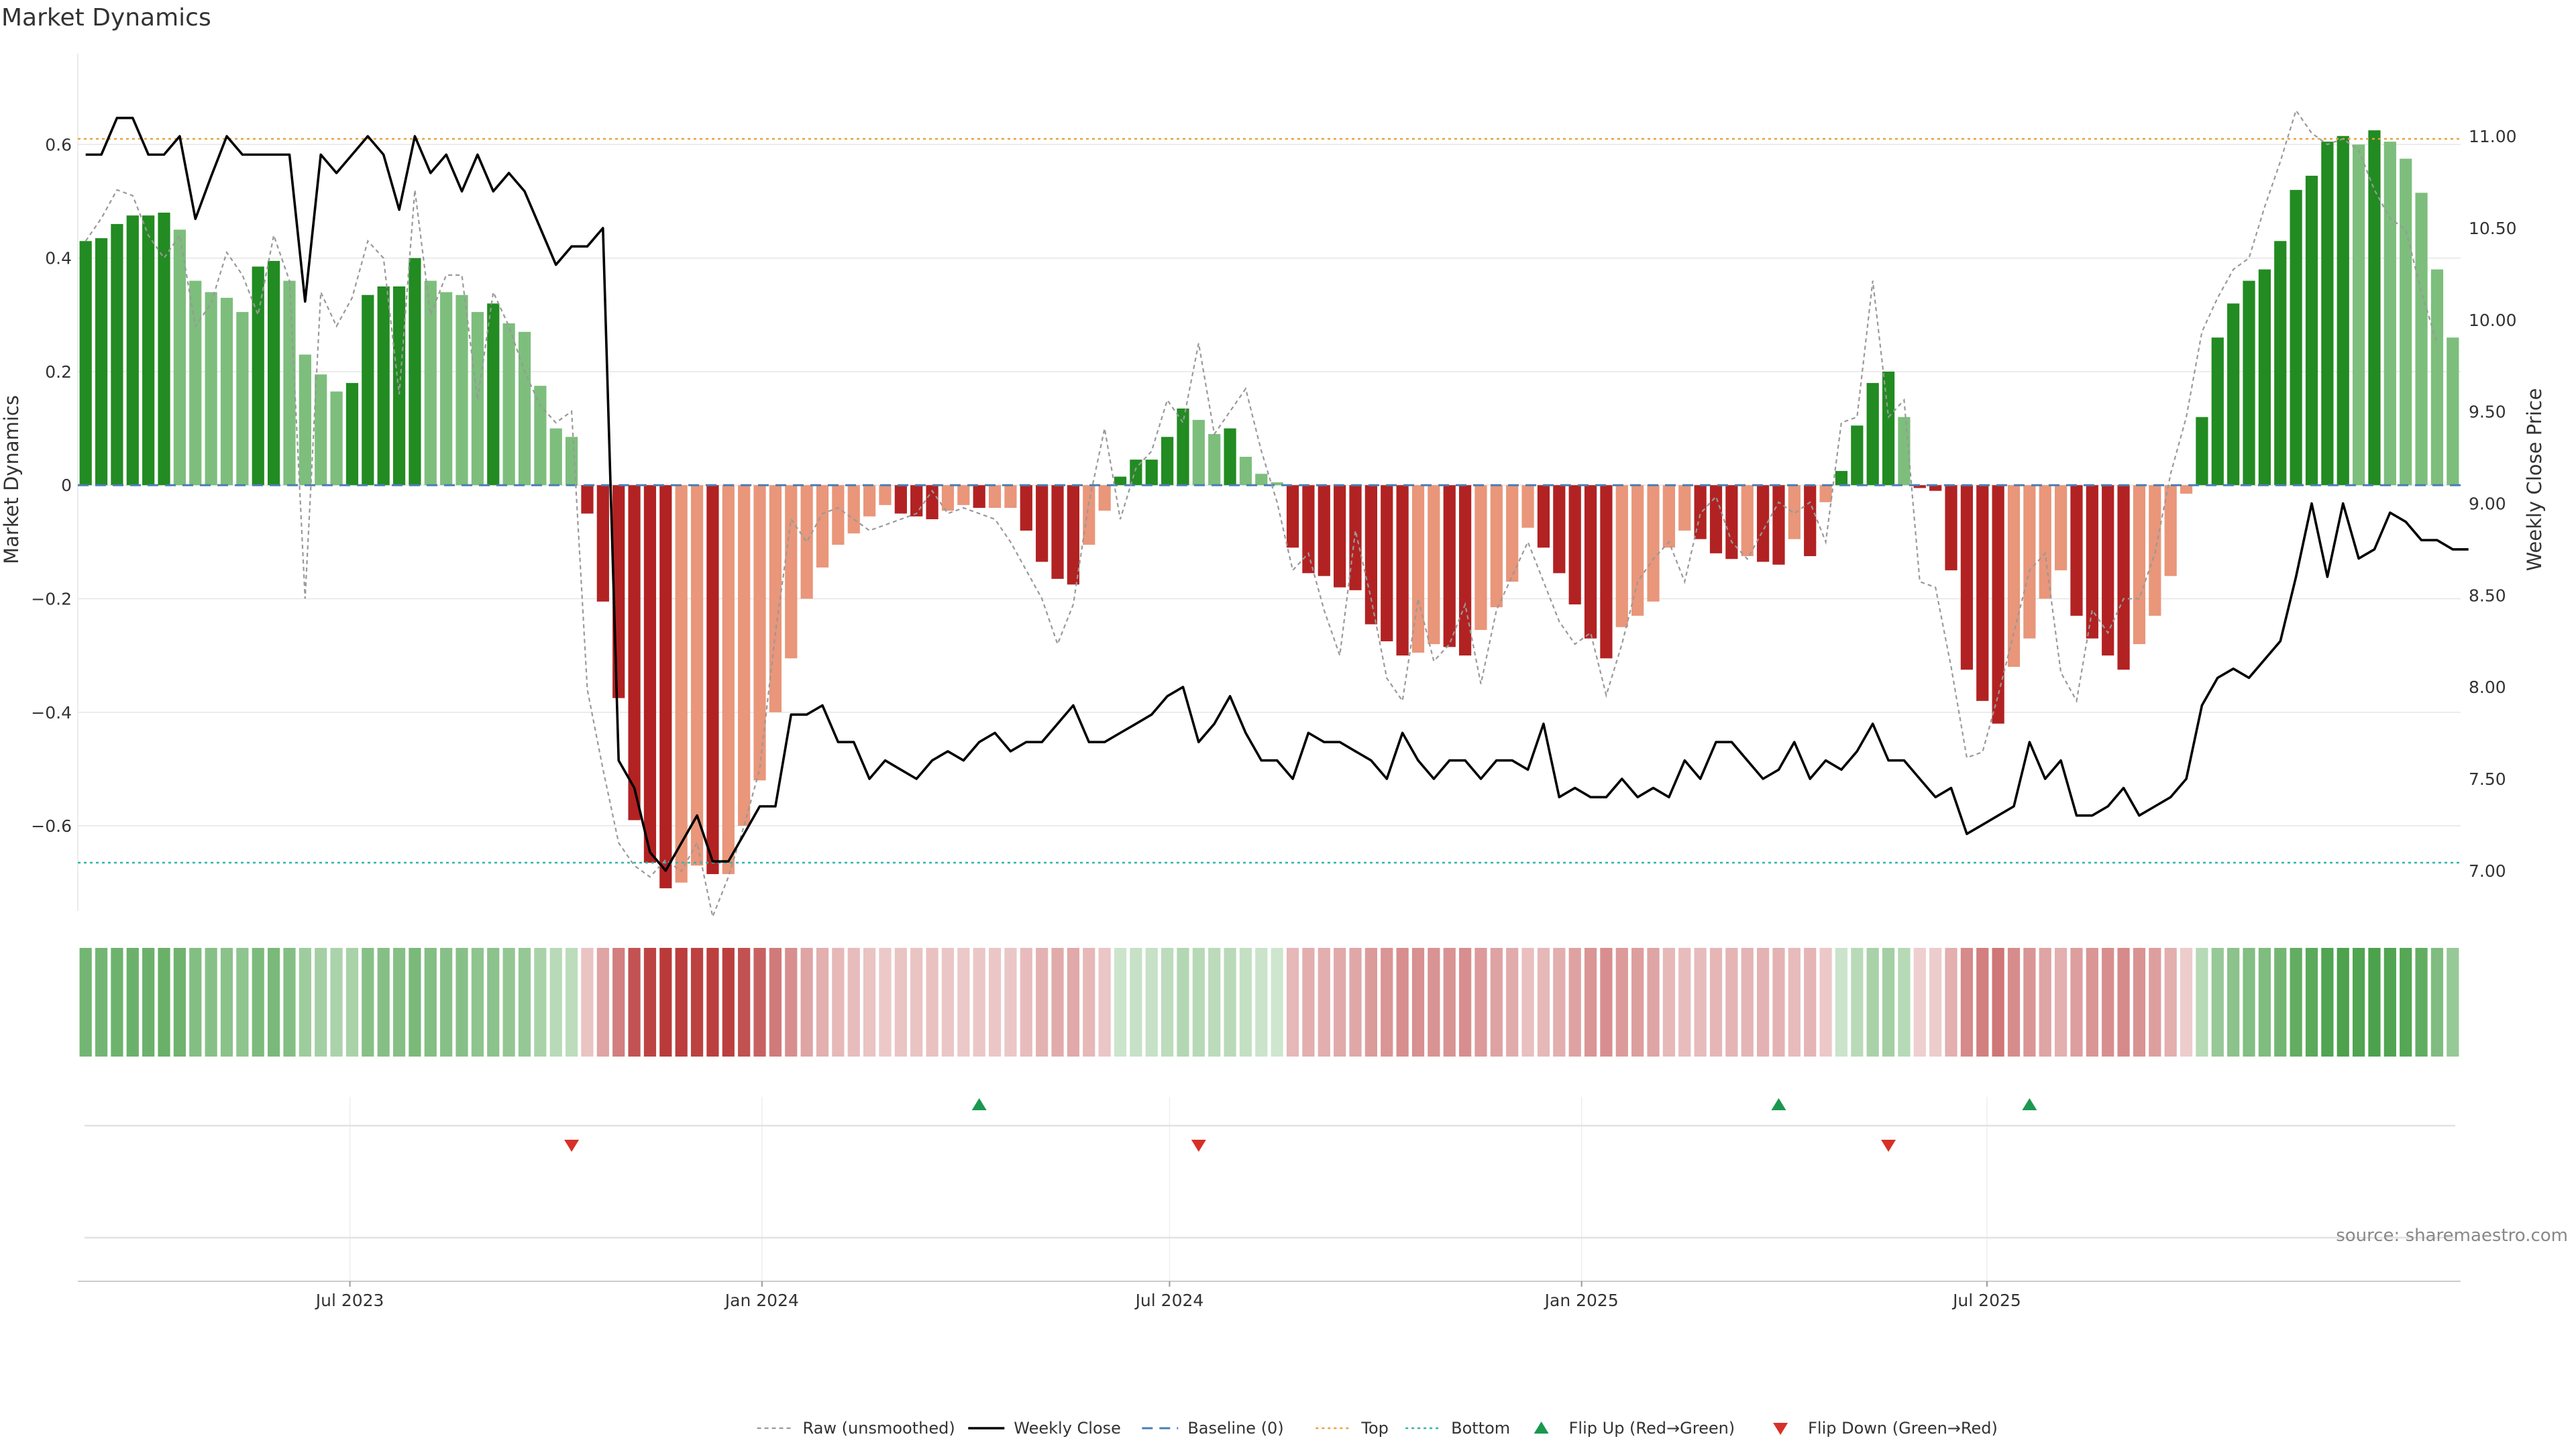 The image size is (2576, 1449). I want to click on legend-label: Bottom, so click(1480, 1428).